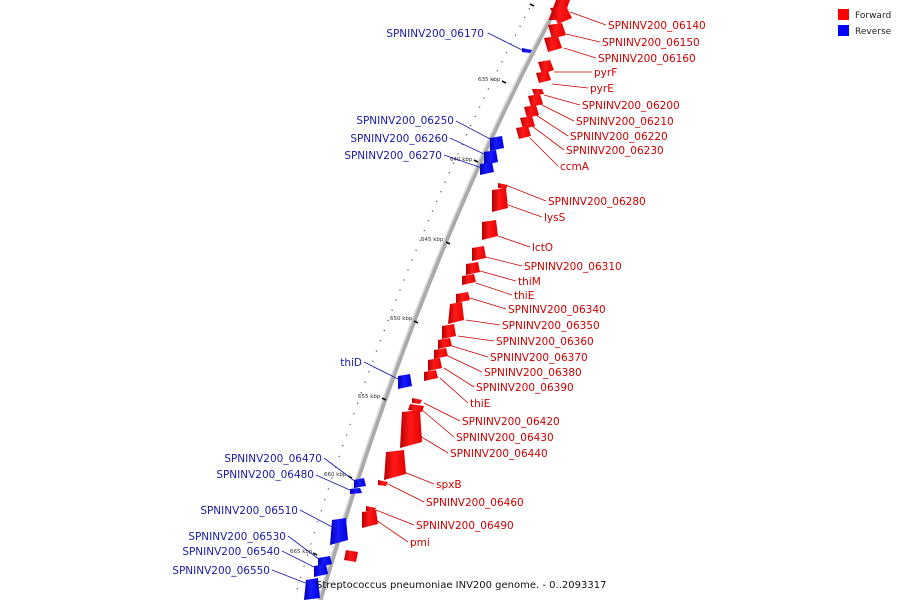 Image resolution: width=900 pixels, height=600 pixels. Describe the element at coordinates (575, 167) in the screenshot. I see `gene-label: ccmA` at that location.